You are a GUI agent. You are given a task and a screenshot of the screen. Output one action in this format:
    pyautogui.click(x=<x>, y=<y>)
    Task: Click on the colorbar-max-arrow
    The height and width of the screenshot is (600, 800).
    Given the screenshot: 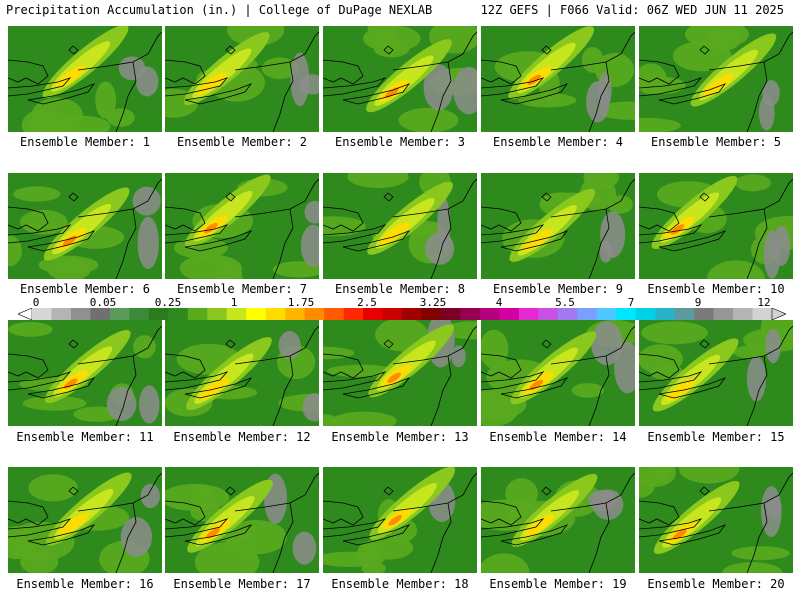 What is the action you would take?
    pyautogui.click(x=778, y=314)
    